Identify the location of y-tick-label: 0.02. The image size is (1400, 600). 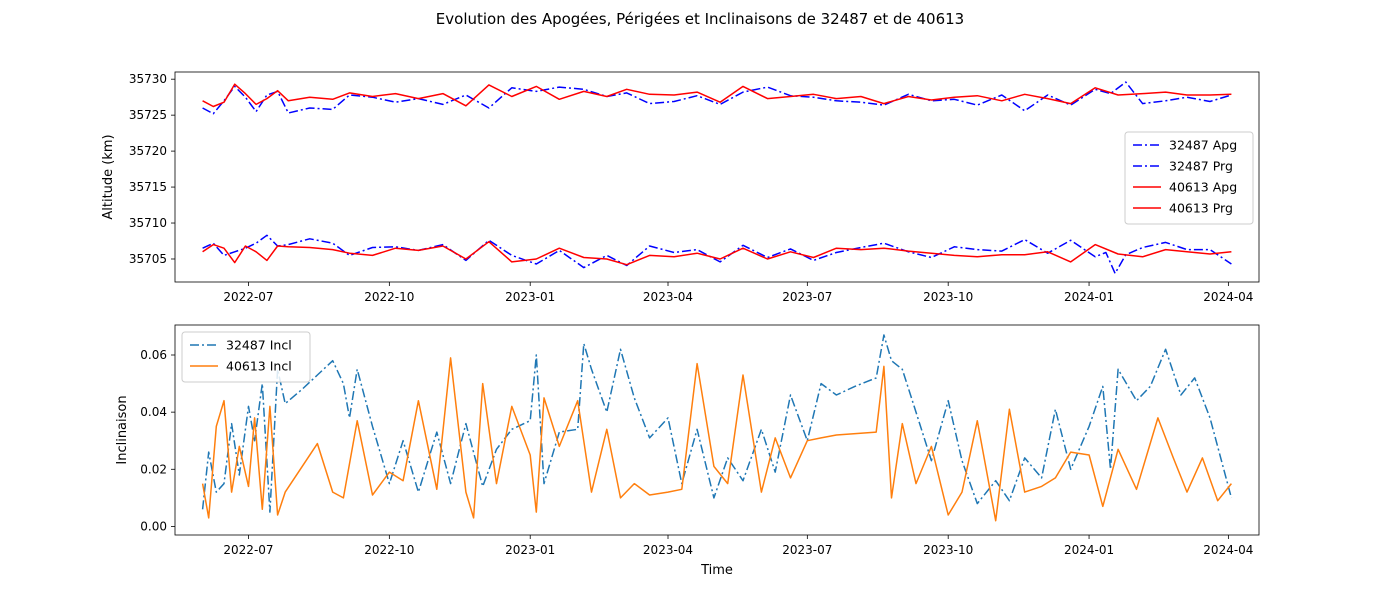
(153, 469).